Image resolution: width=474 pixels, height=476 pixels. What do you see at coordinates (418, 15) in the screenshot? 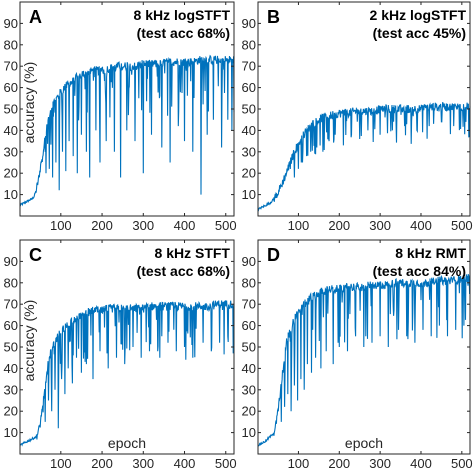
I see `panel-title-line: 2 kHz logSTFT` at bounding box center [418, 15].